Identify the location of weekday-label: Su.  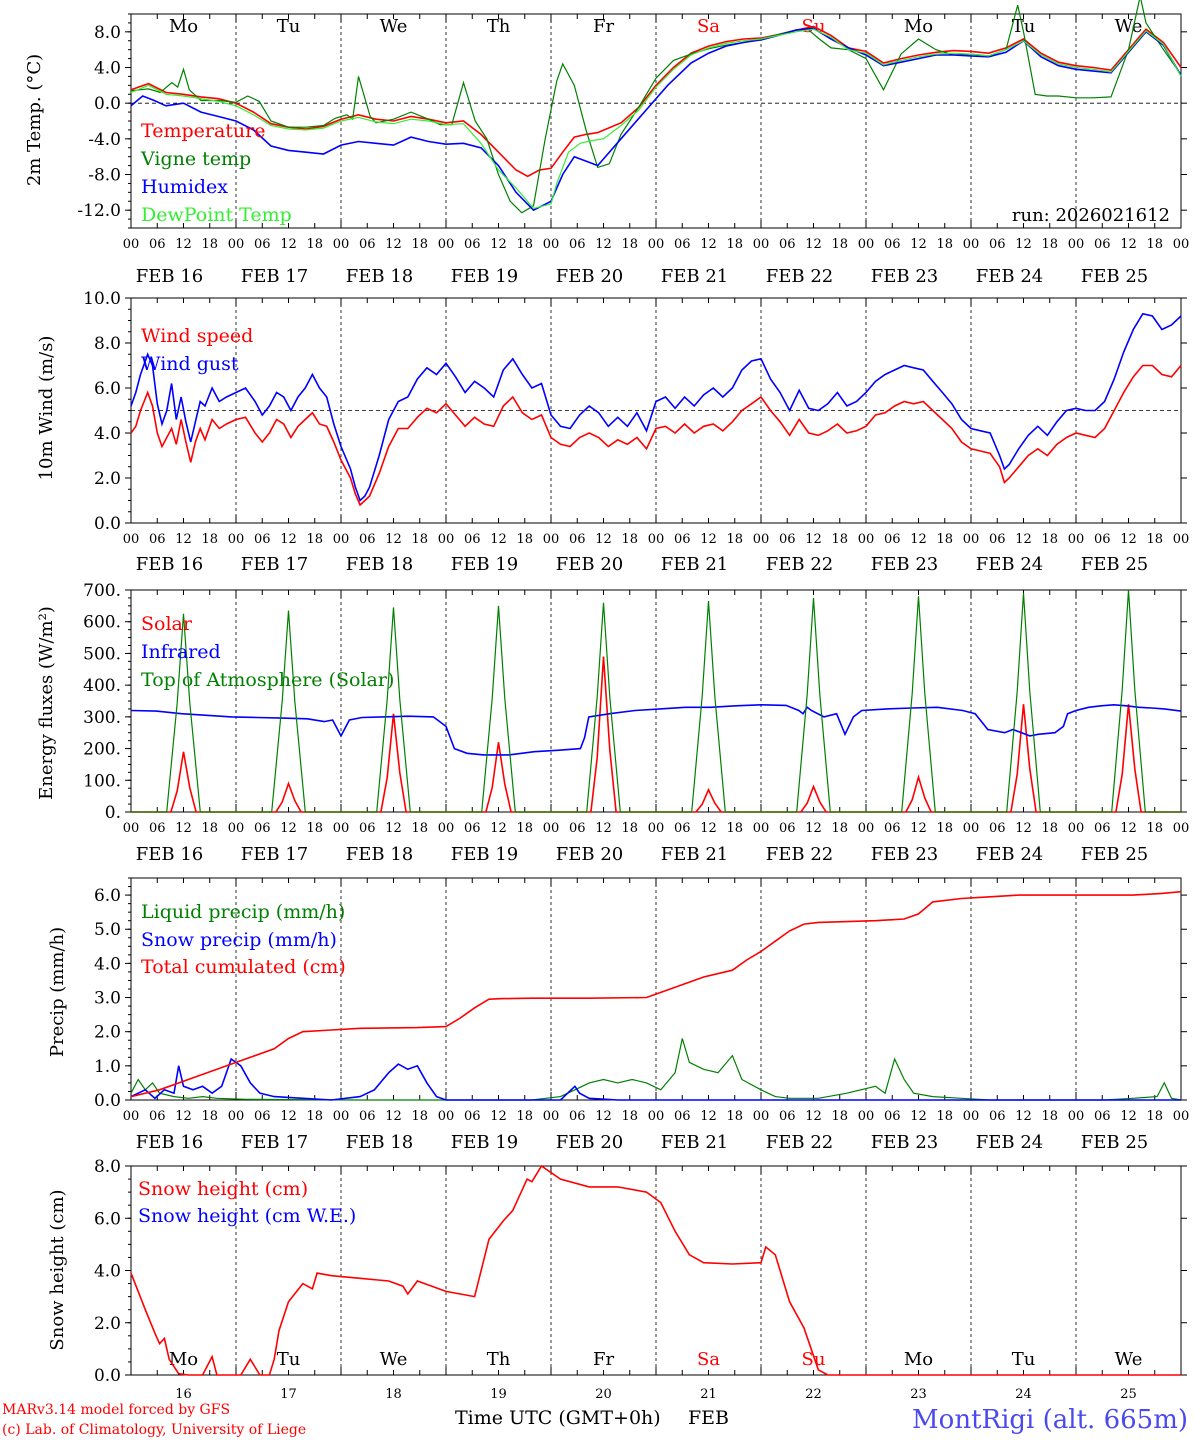
(814, 1359).